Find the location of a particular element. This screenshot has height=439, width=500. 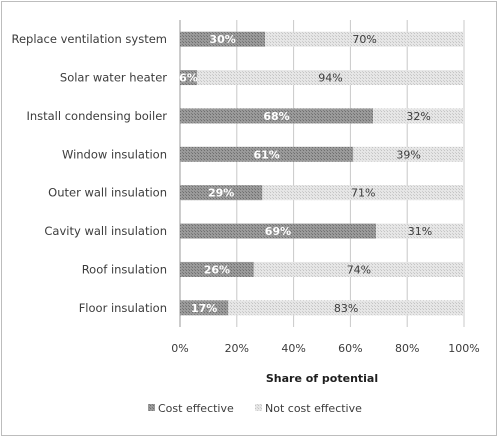

data-label: 74% is located at coordinates (359, 269).